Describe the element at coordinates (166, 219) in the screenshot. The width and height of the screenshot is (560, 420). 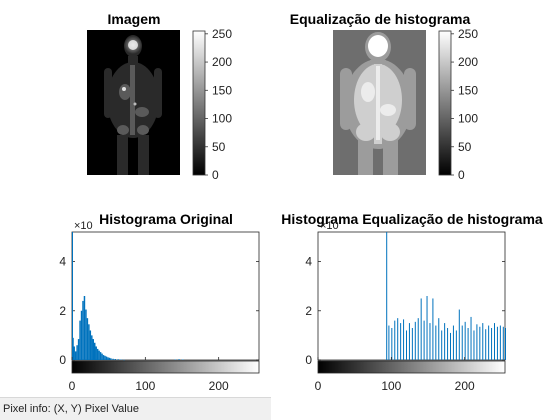
I see `histogram-original-title: Histograma Original` at that location.